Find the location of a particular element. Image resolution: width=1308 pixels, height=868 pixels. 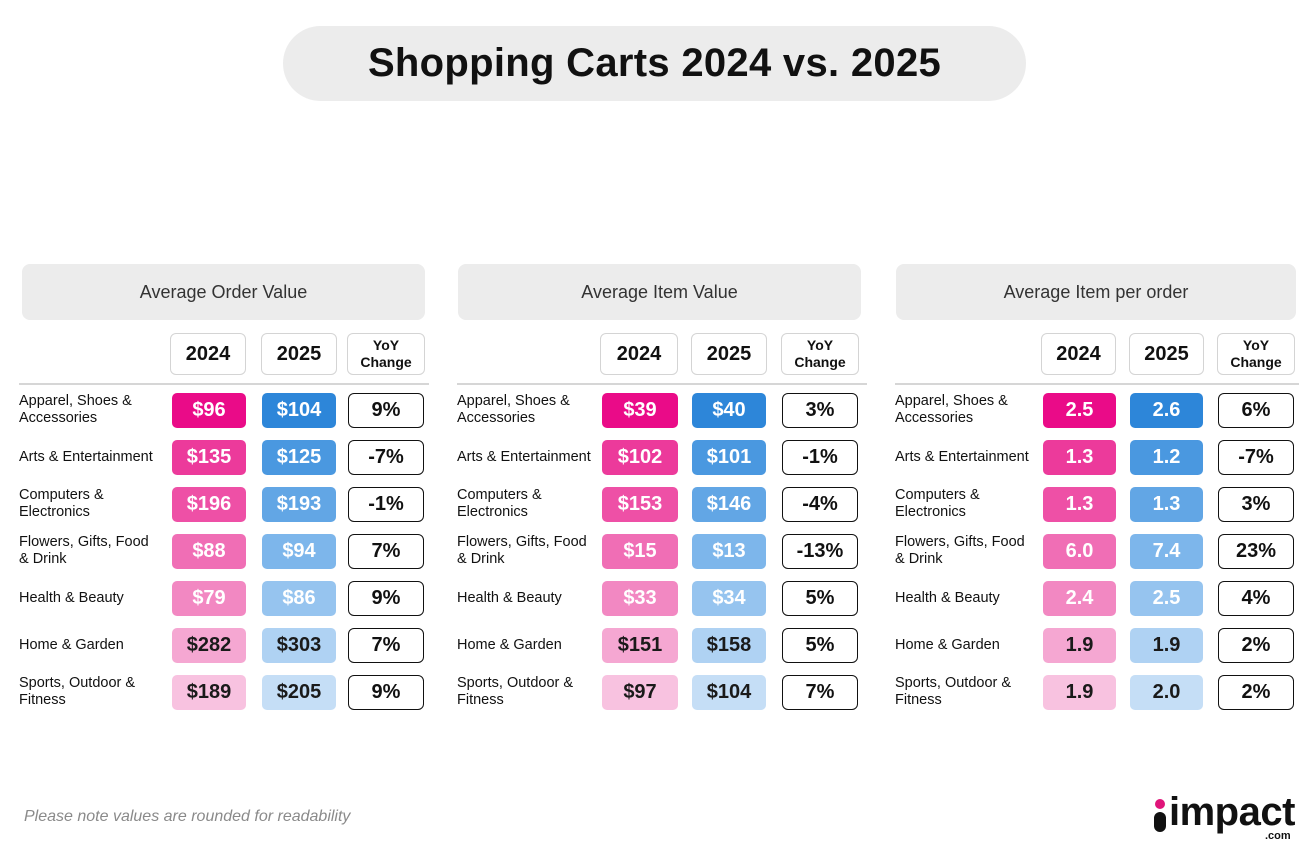

value-cell-2024: 6.0 is located at coordinates (1079, 551).